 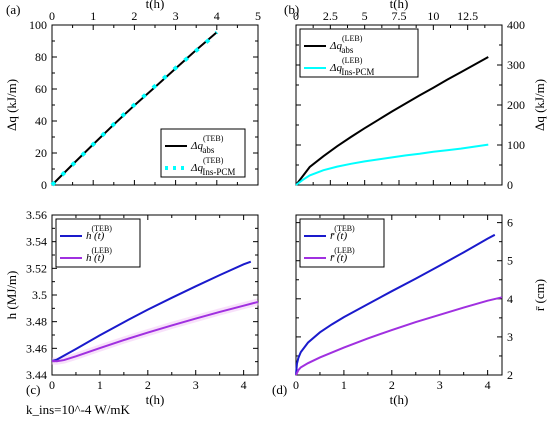 I want to click on y-tick-label: 40, so click(x=41, y=121).